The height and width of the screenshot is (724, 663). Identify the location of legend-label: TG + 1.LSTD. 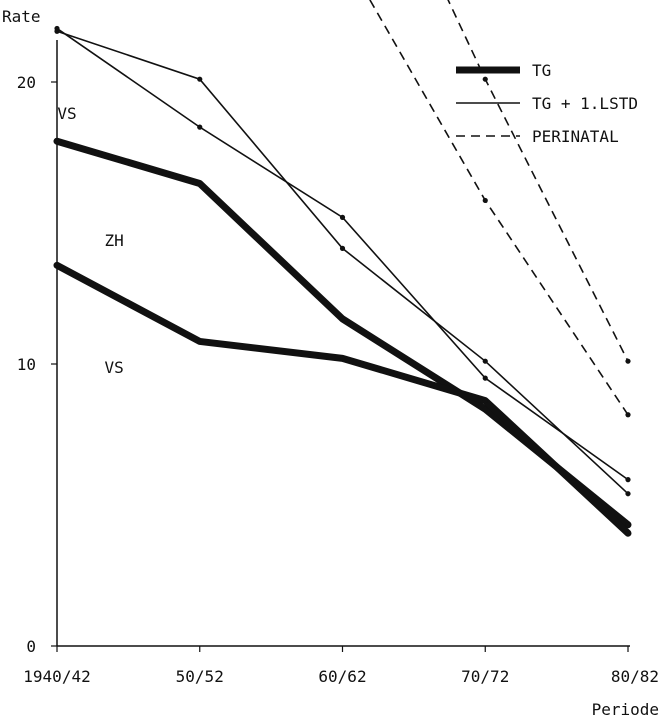
(585, 103).